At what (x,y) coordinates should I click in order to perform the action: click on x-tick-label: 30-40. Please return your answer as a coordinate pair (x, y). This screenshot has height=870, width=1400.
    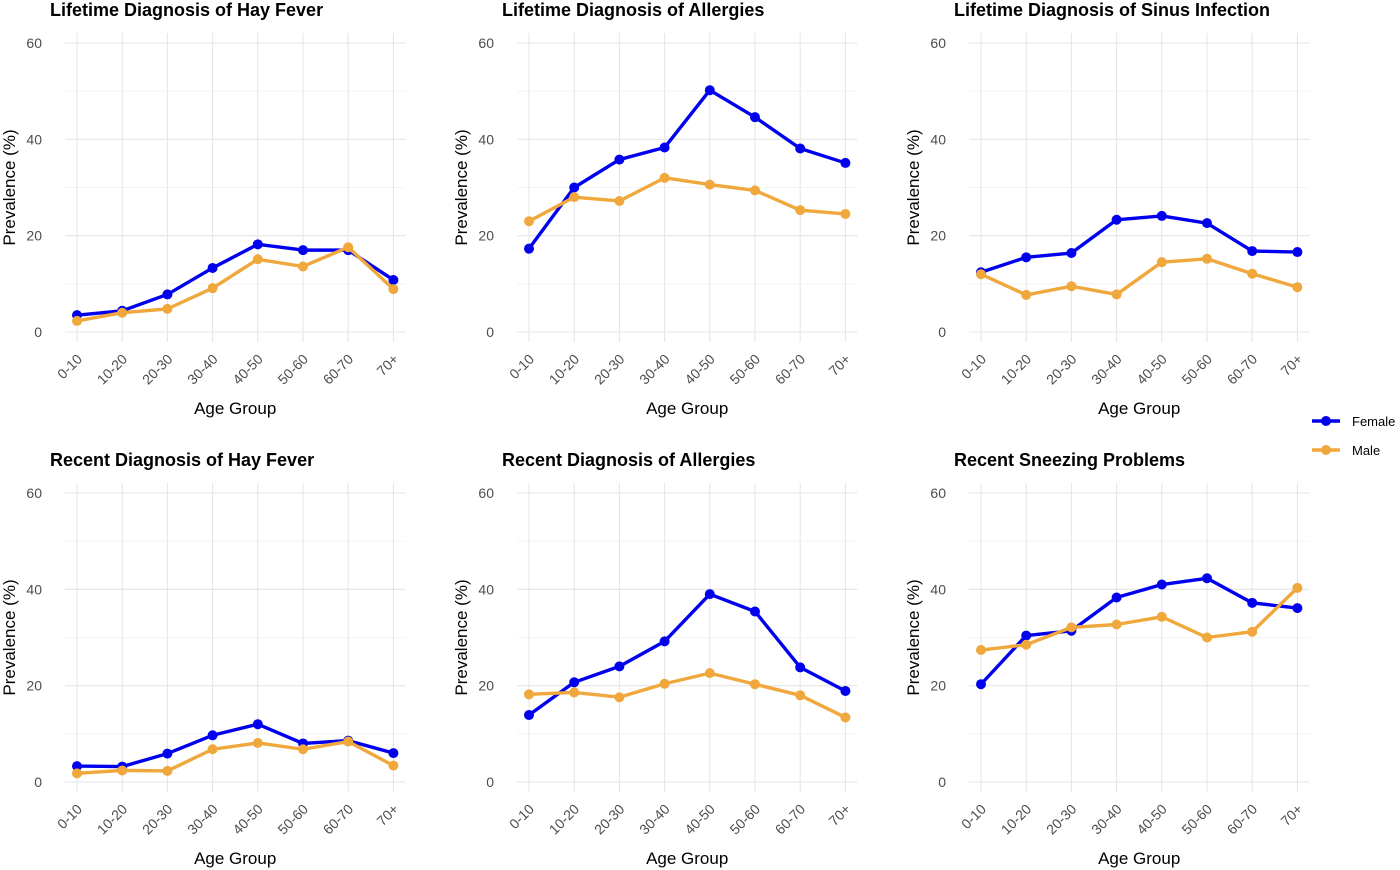
    Looking at the image, I should click on (202, 369).